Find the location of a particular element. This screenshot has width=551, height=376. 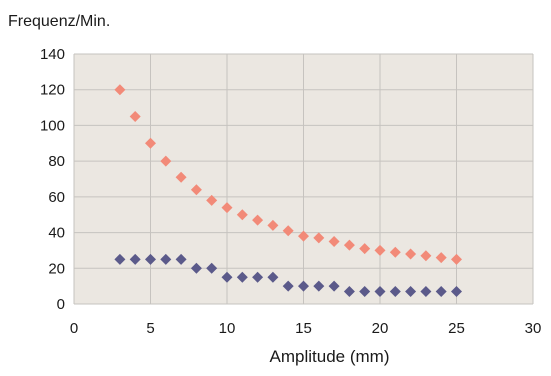

y-tick-label: 140 is located at coordinates (52, 54).